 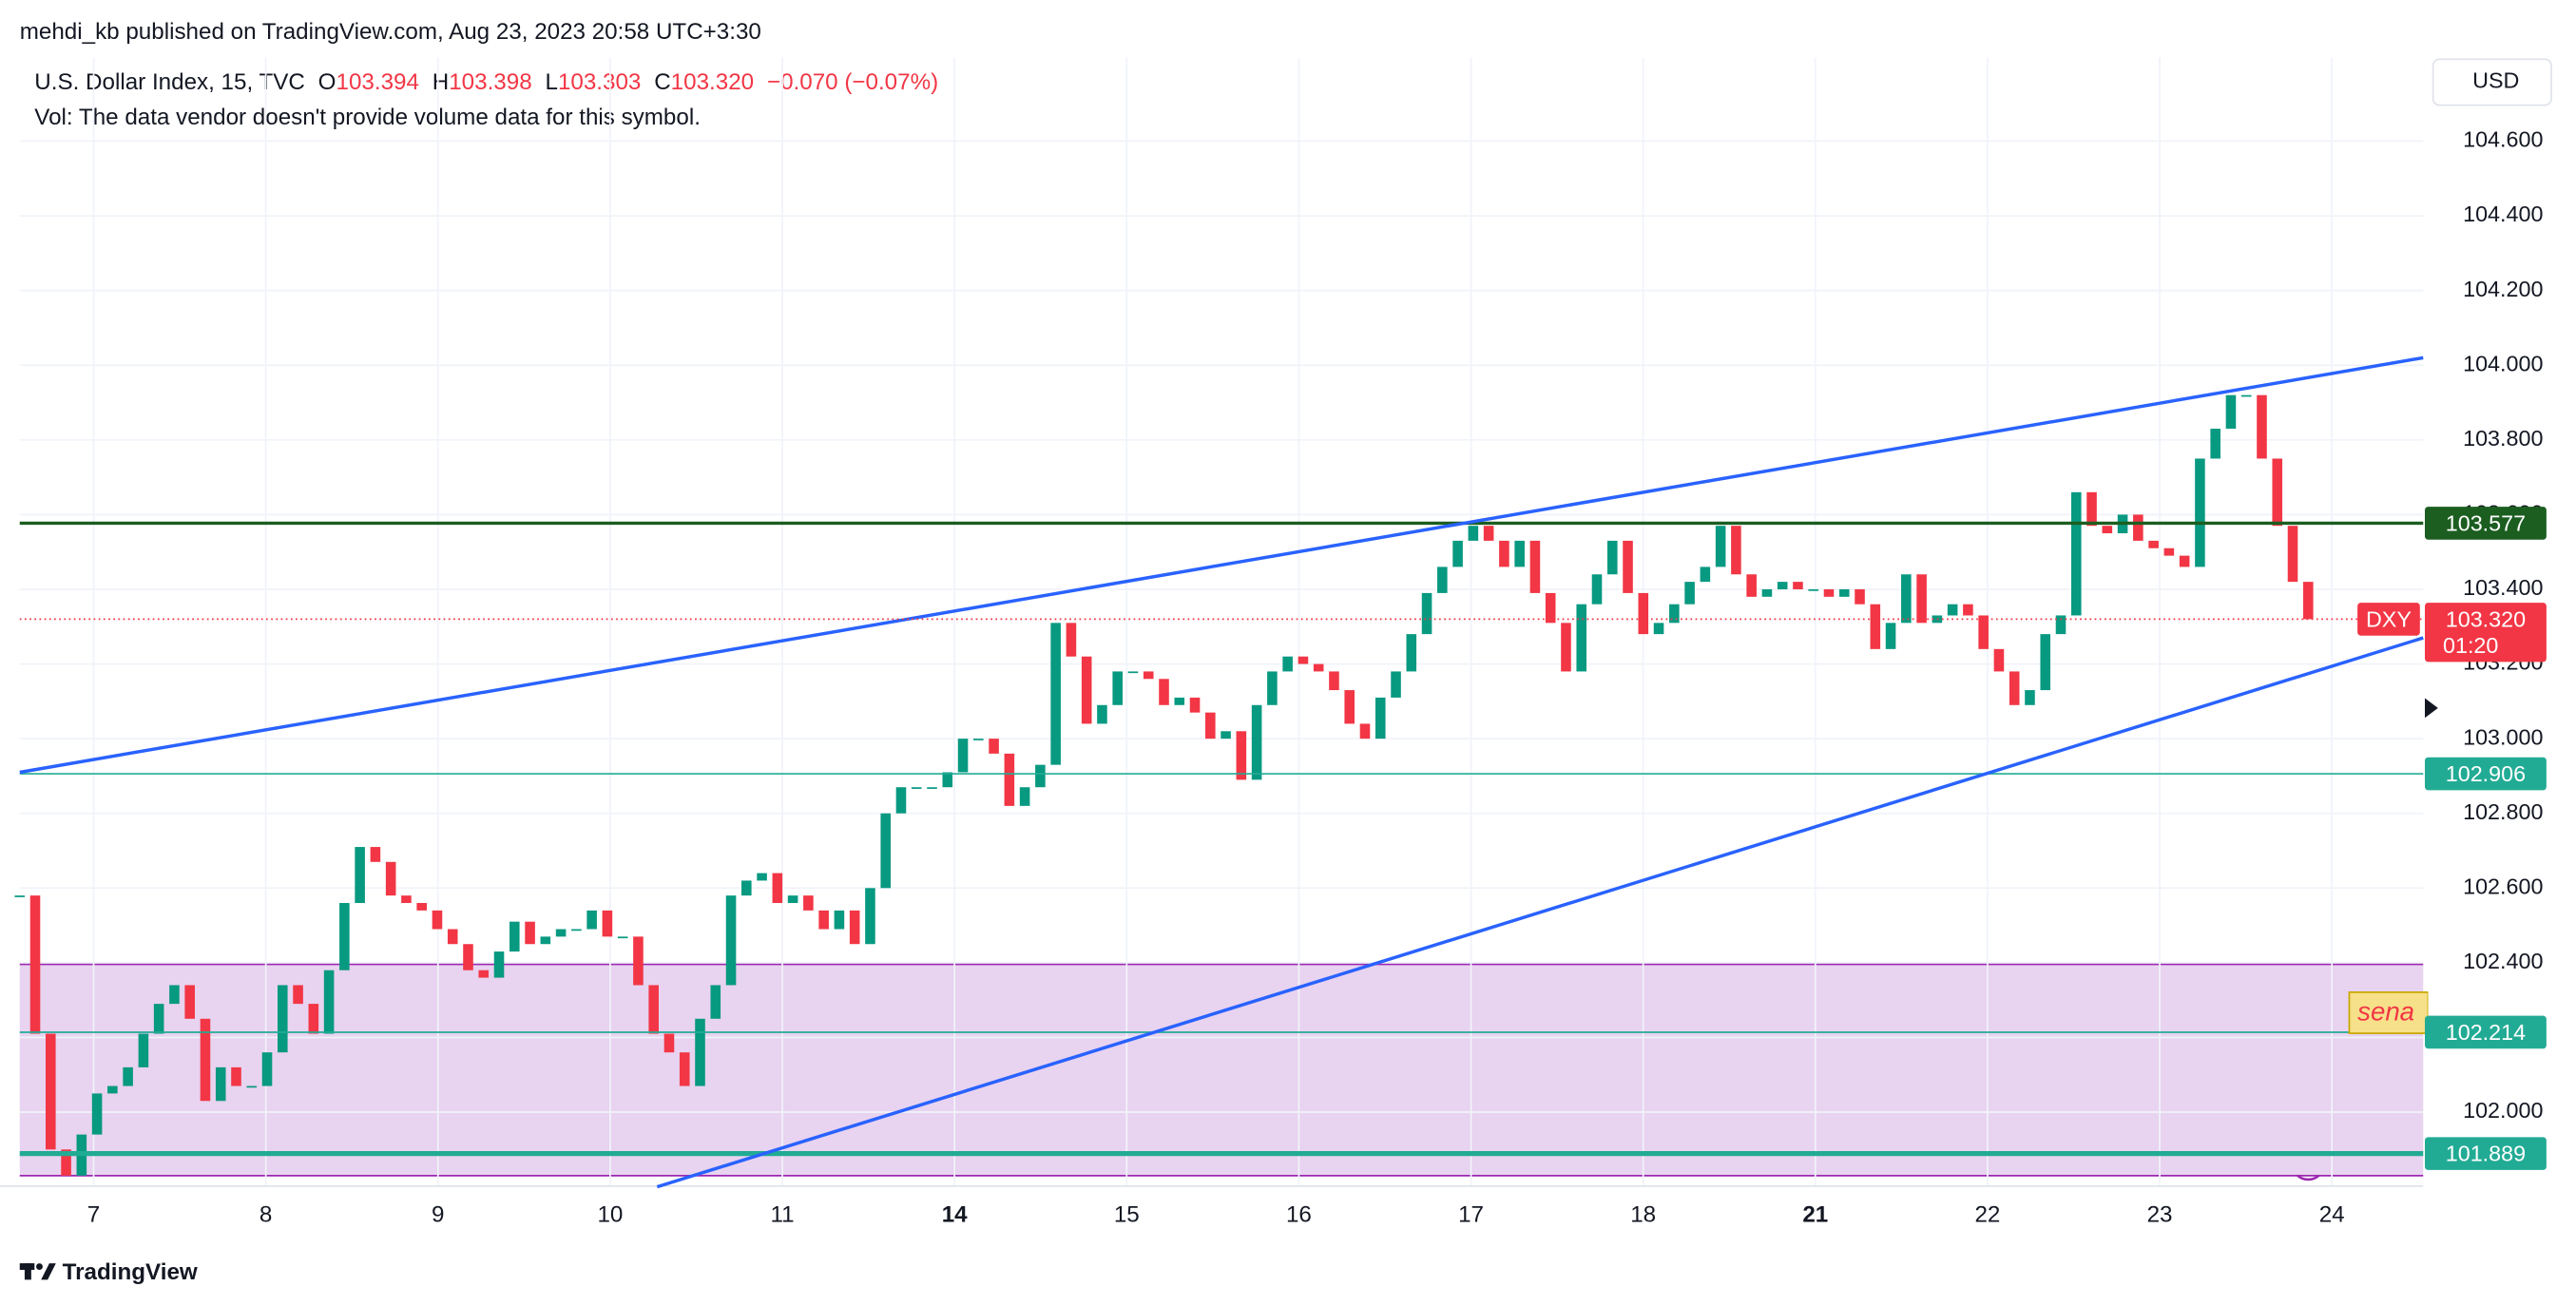 I want to click on y-tick-label: 103.800, so click(x=2503, y=438).